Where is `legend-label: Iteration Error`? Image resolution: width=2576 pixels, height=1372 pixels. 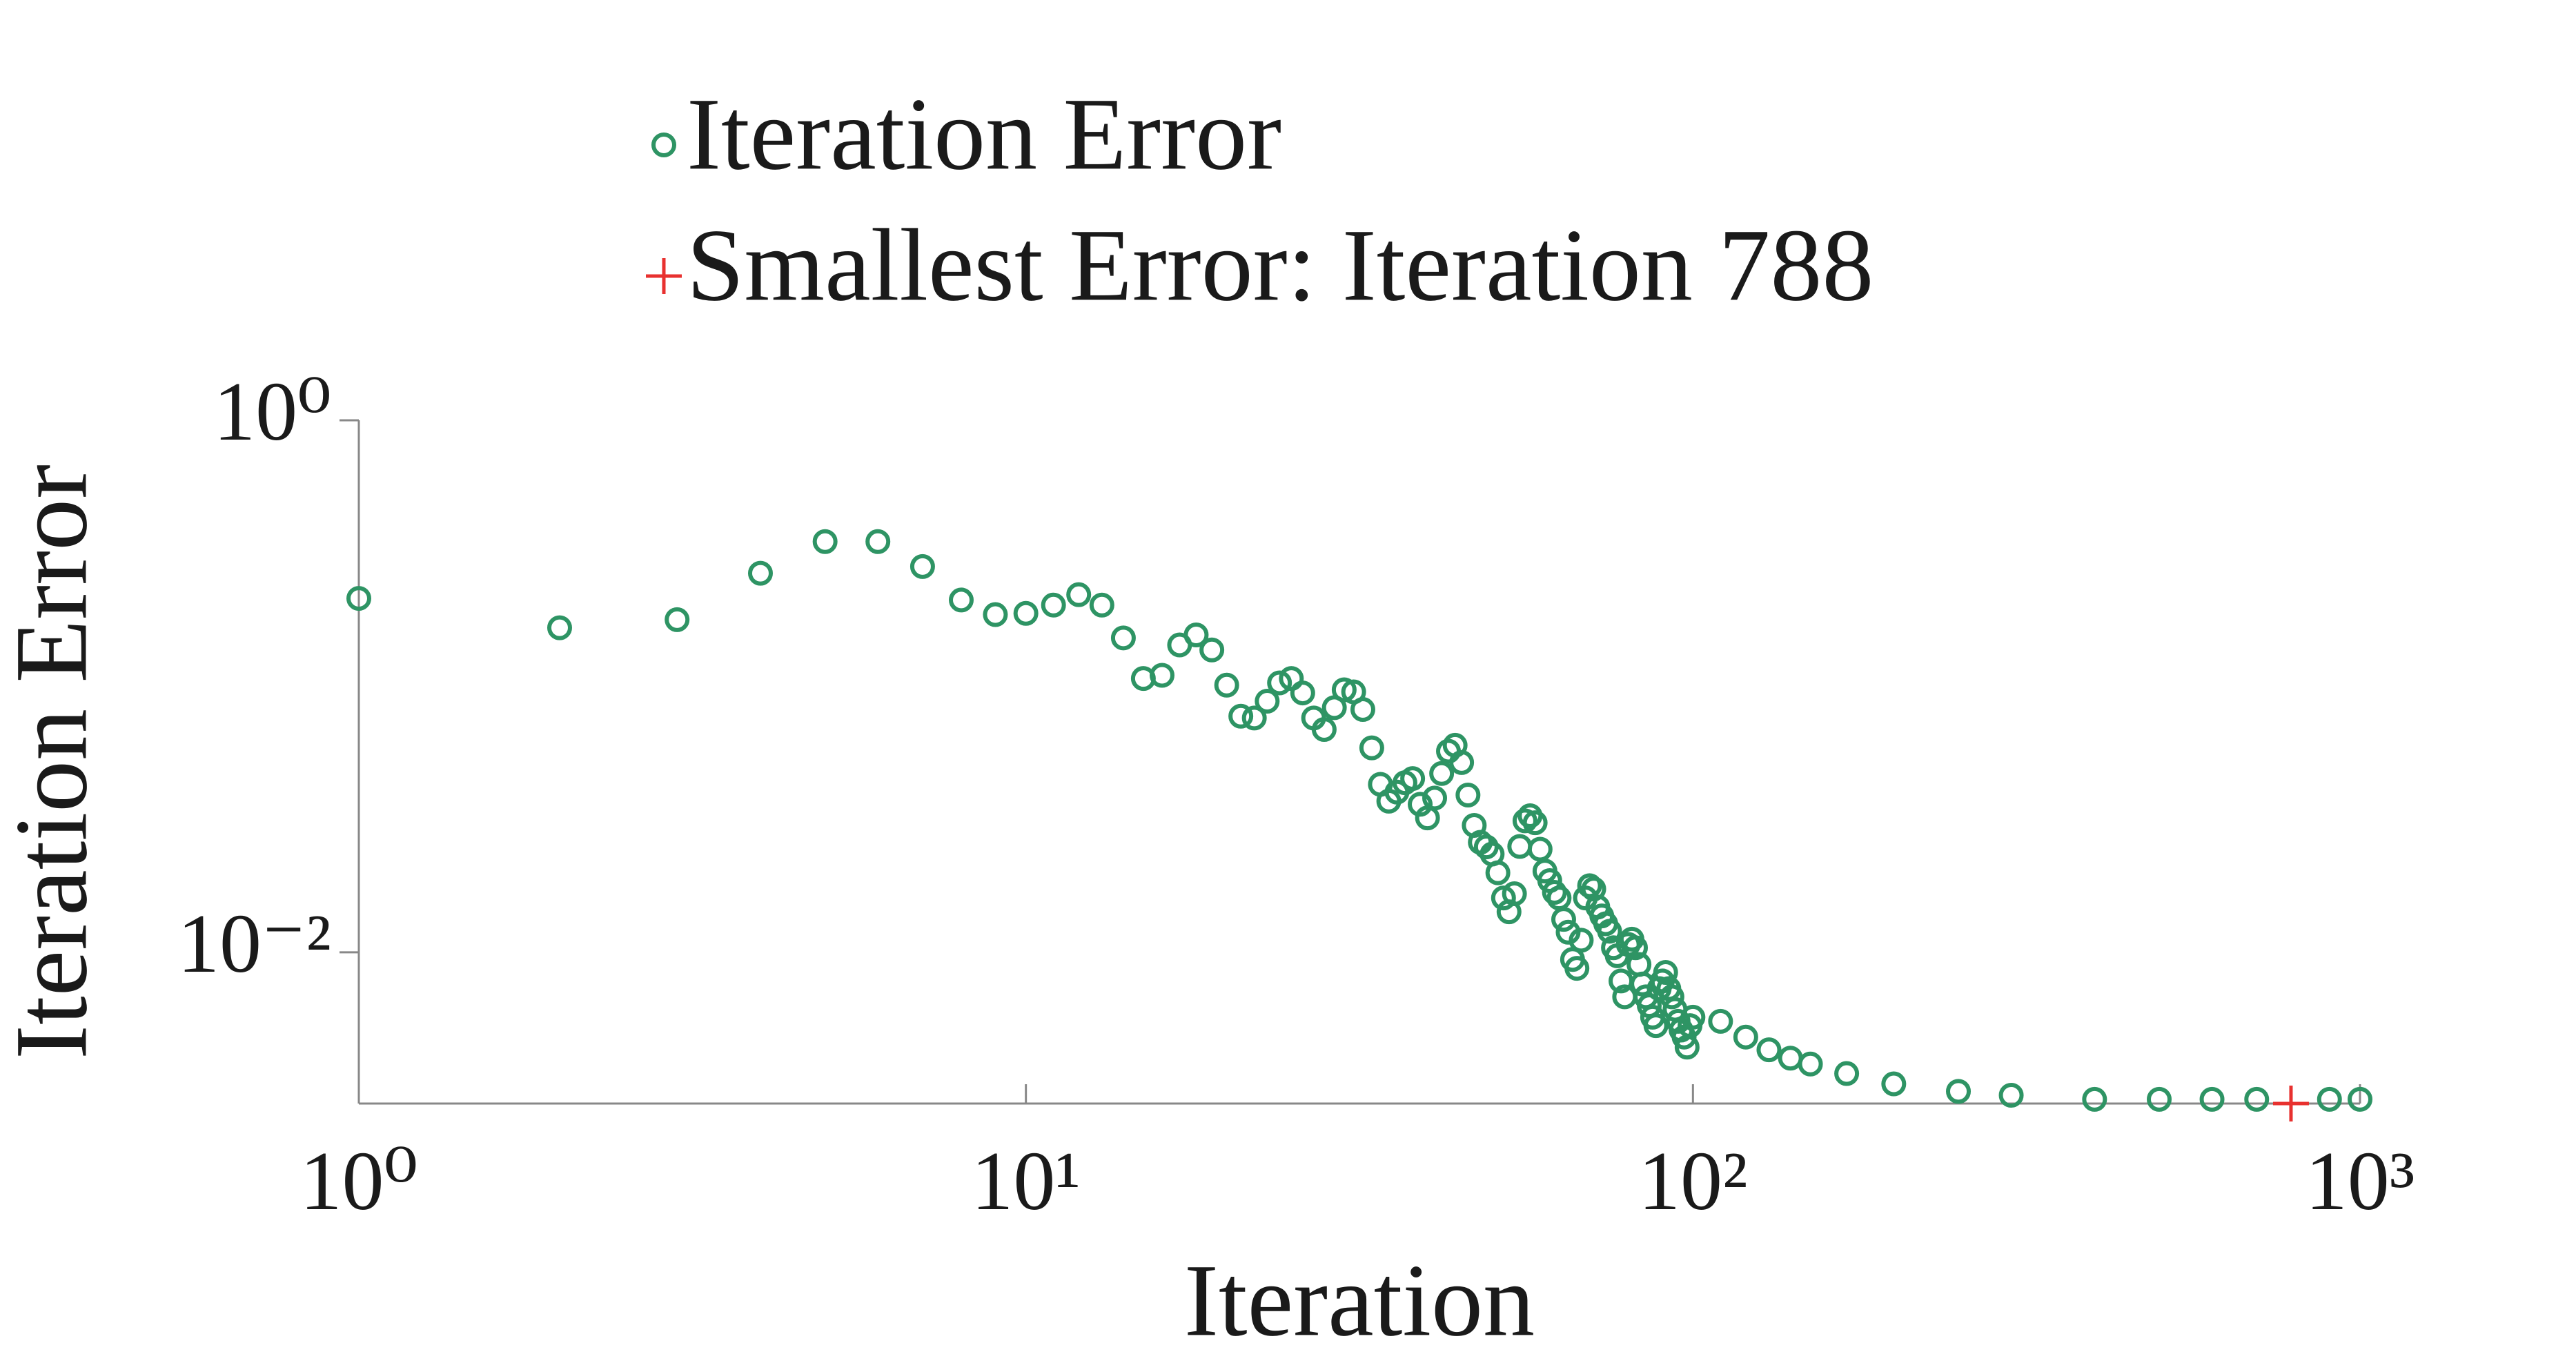 legend-label: Iteration Error is located at coordinates (984, 134).